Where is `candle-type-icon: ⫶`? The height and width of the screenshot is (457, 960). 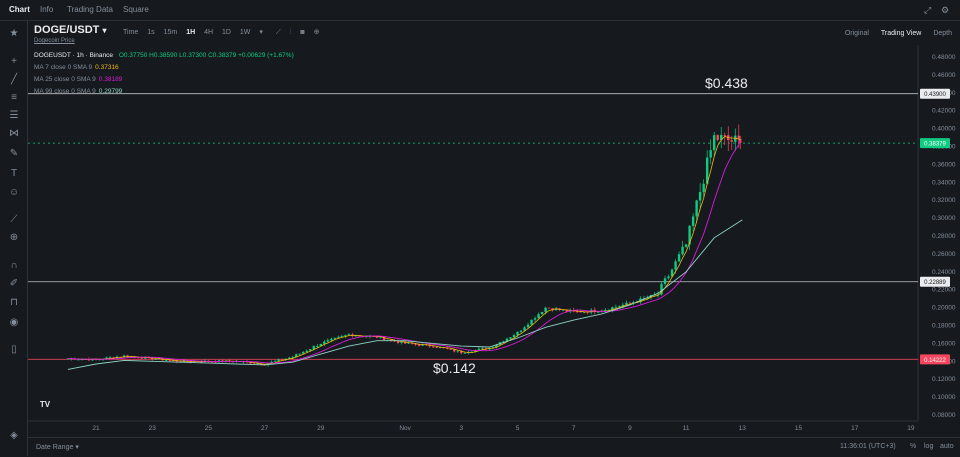
candle-type-icon: ⫶ is located at coordinates (290, 32).